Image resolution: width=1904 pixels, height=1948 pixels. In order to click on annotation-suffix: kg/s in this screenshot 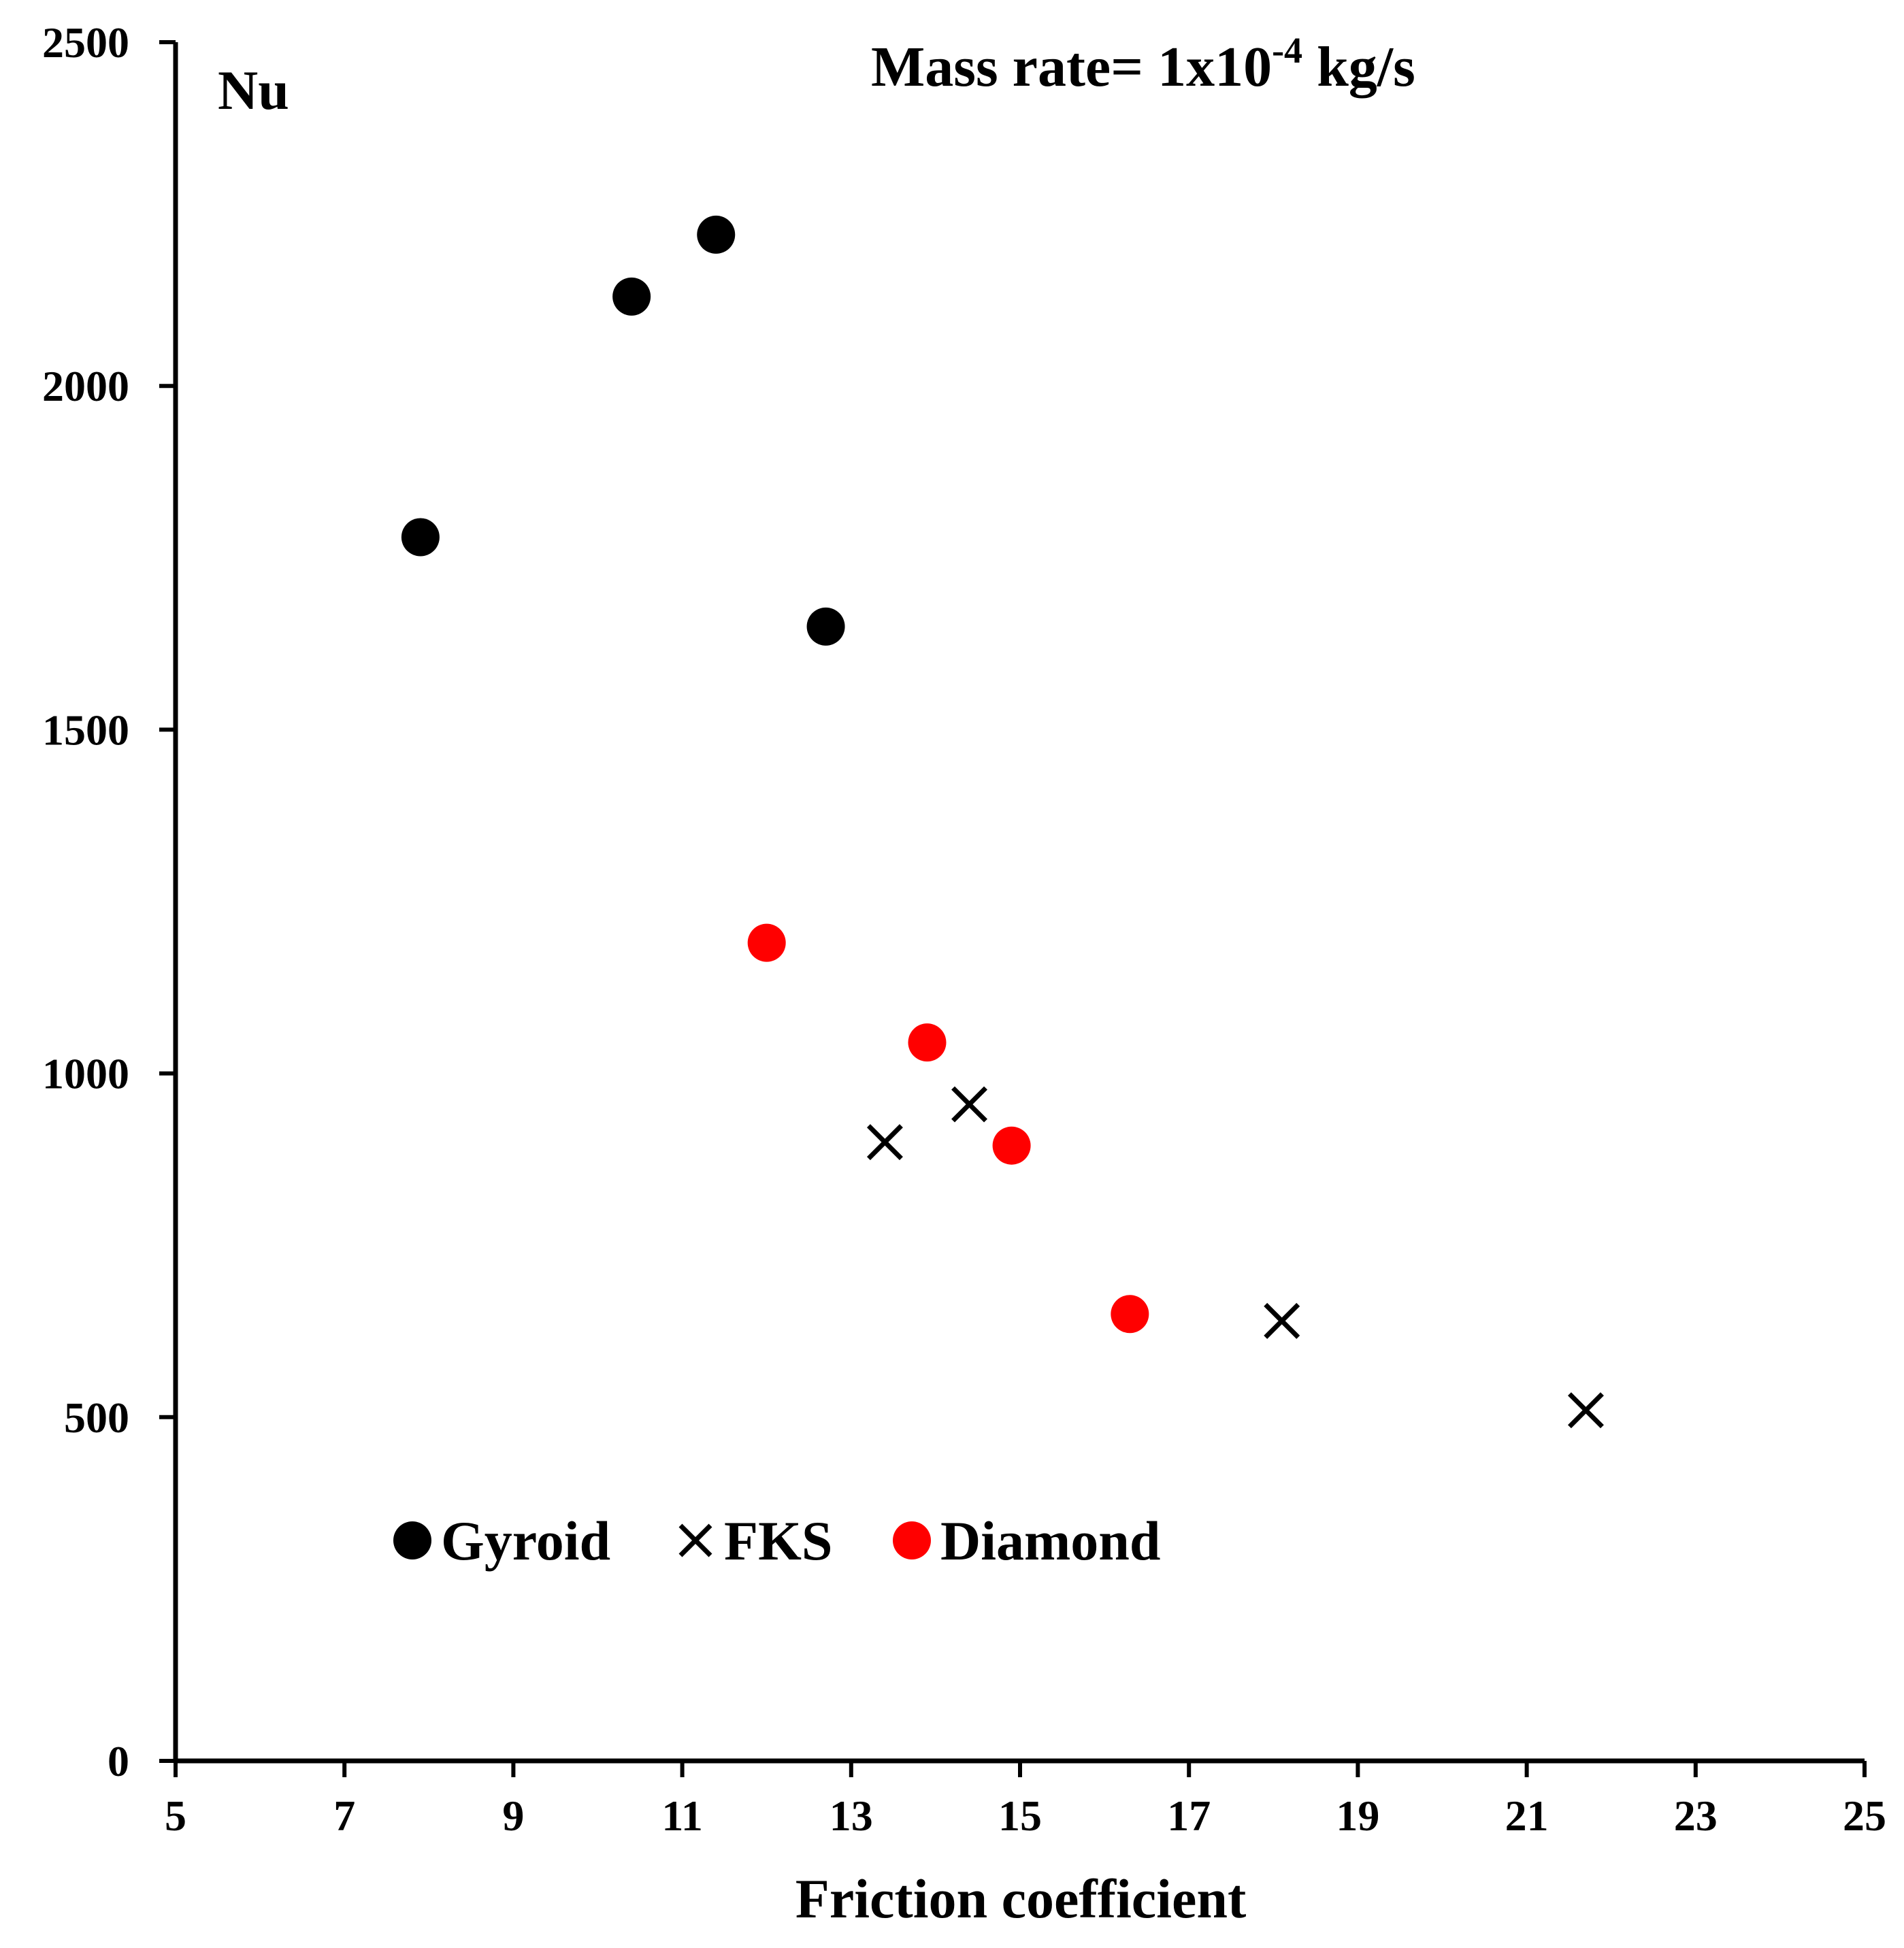, I will do `click(1358, 67)`.